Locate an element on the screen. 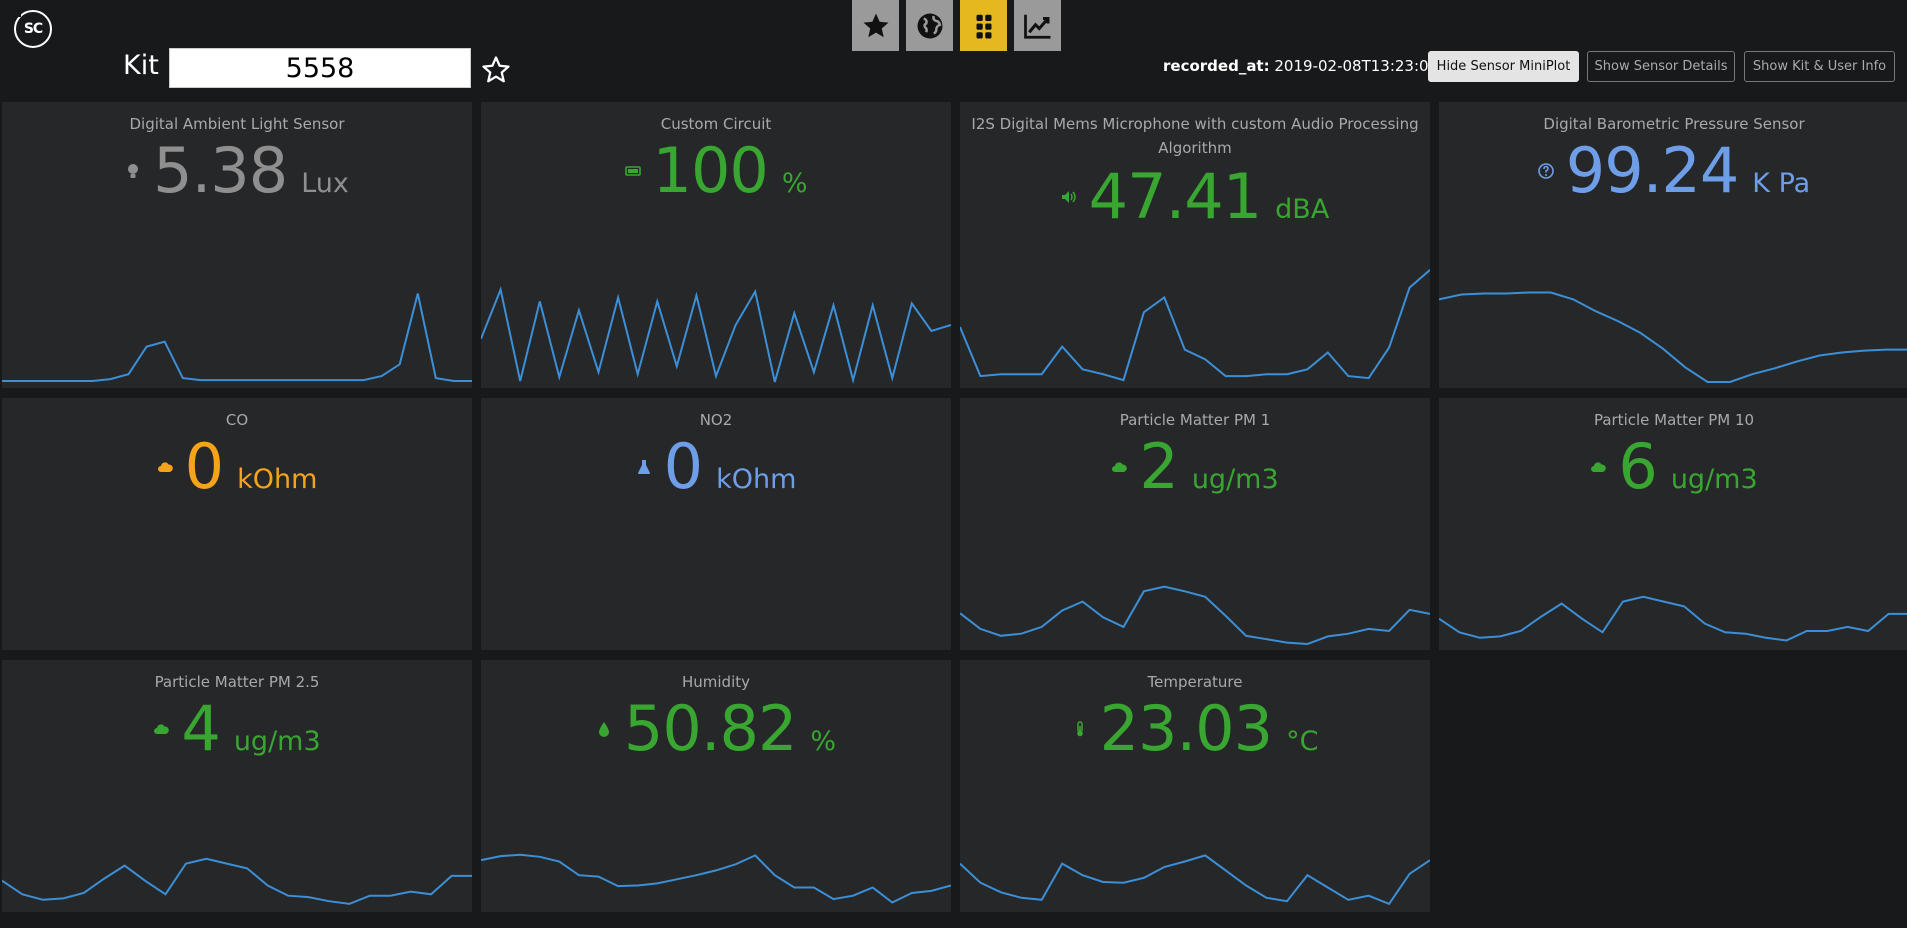 The width and height of the screenshot is (1907, 928). sensor-reading: 2 ug/m3 is located at coordinates (1195, 467).